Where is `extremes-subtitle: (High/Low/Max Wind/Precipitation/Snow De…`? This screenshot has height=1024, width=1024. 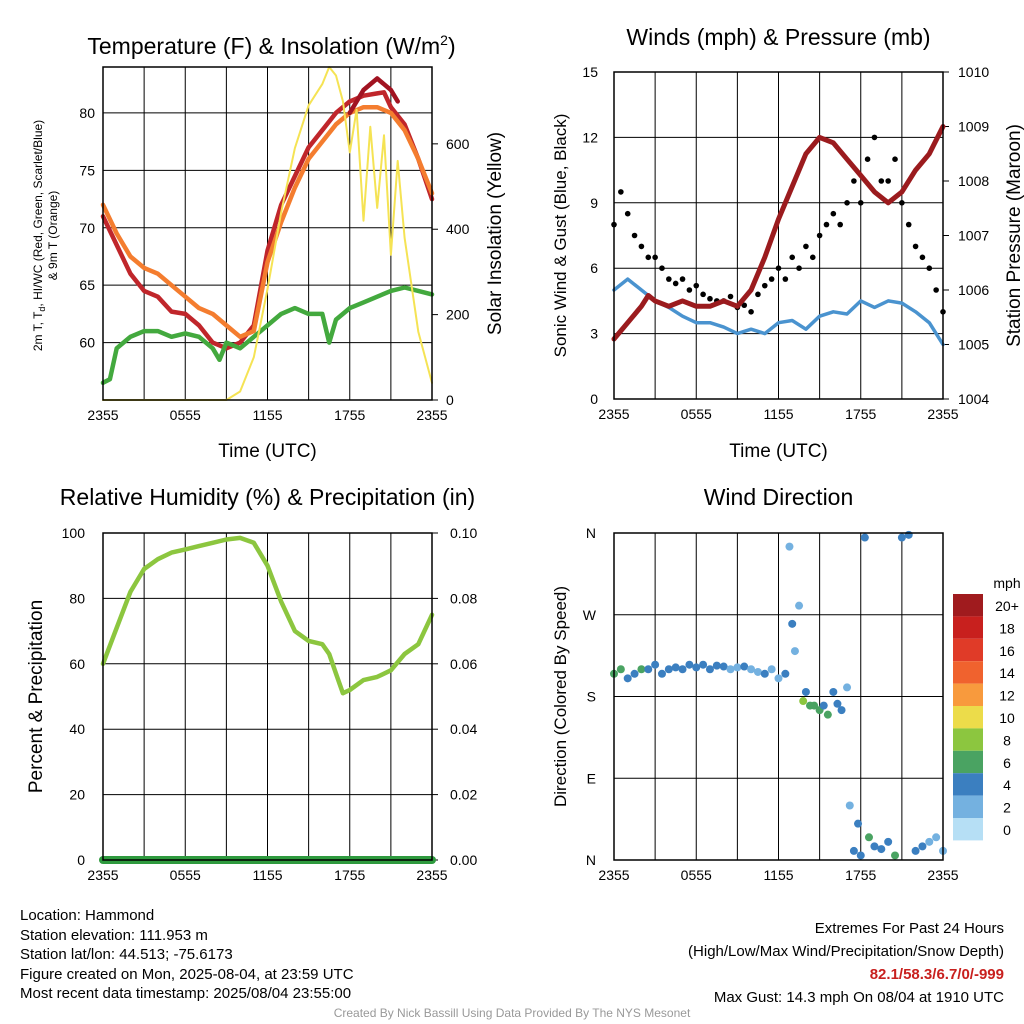 extremes-subtitle: (High/Low/Max Wind/Precipitation/Snow De… is located at coordinates (846, 951).